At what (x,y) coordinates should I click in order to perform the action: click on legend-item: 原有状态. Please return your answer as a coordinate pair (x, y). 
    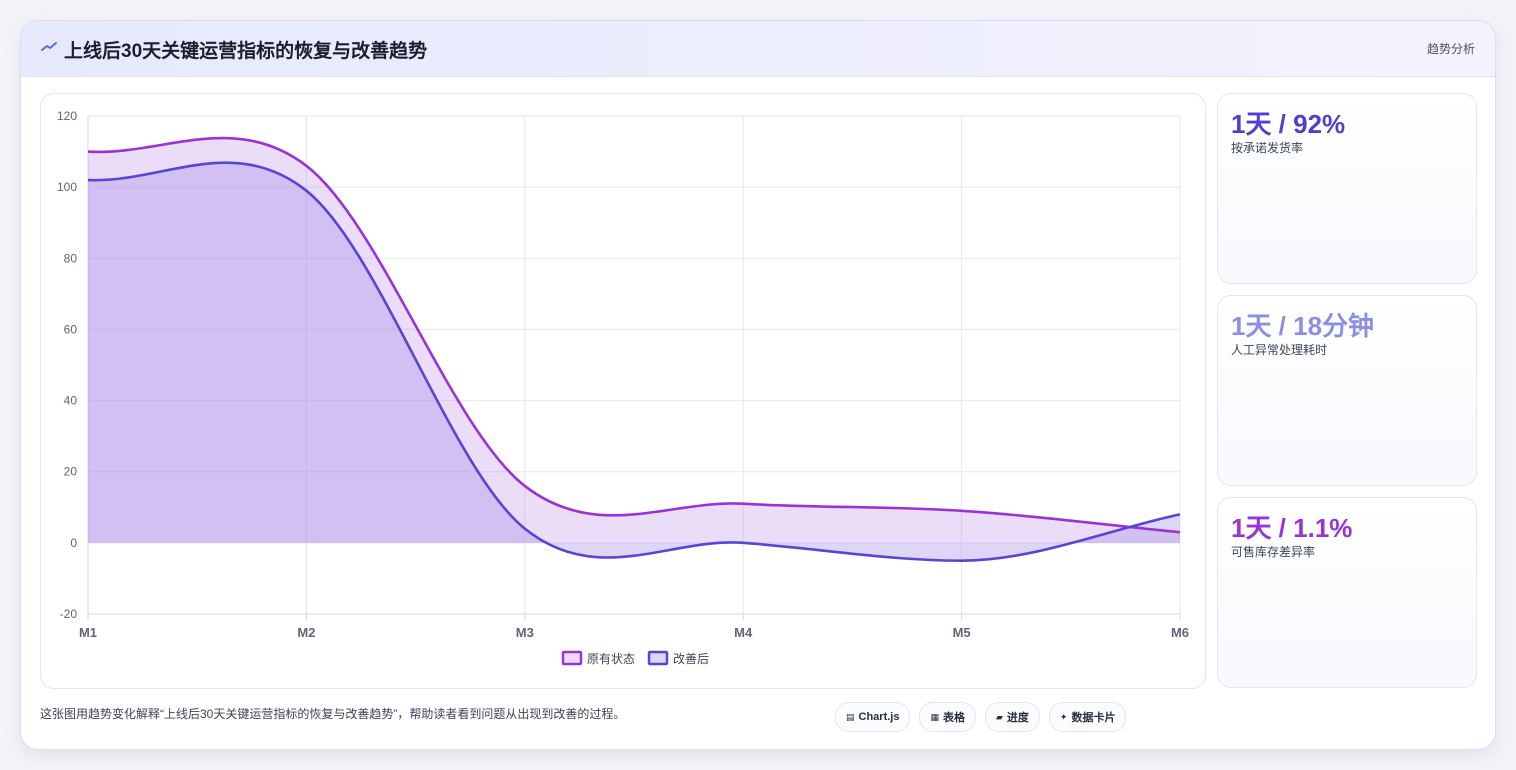
    Looking at the image, I should click on (598, 658).